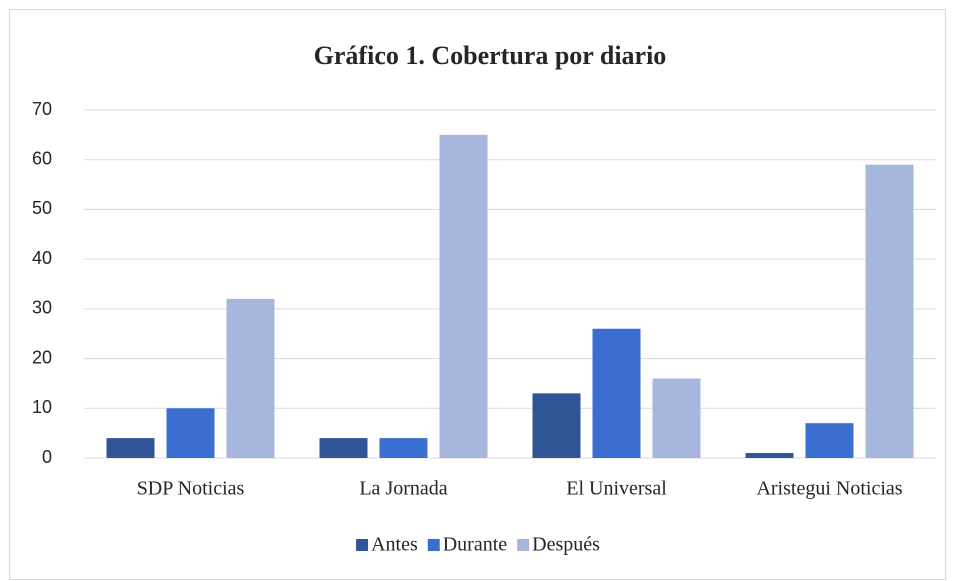 This screenshot has height=581, width=956. I want to click on x-tick-label: El Universal, so click(616, 489).